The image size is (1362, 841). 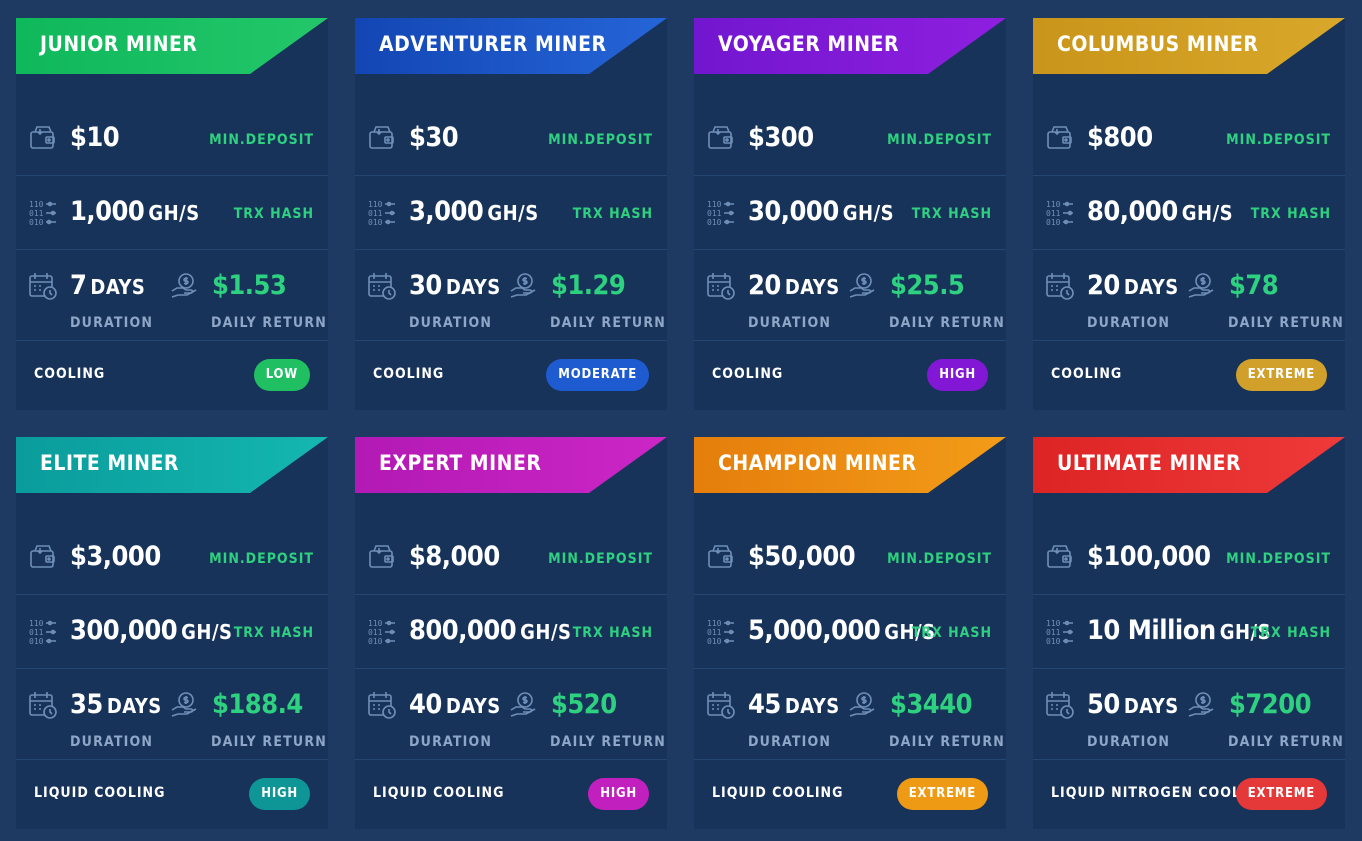 What do you see at coordinates (584, 704) in the screenshot?
I see `daily-return-value: $520` at bounding box center [584, 704].